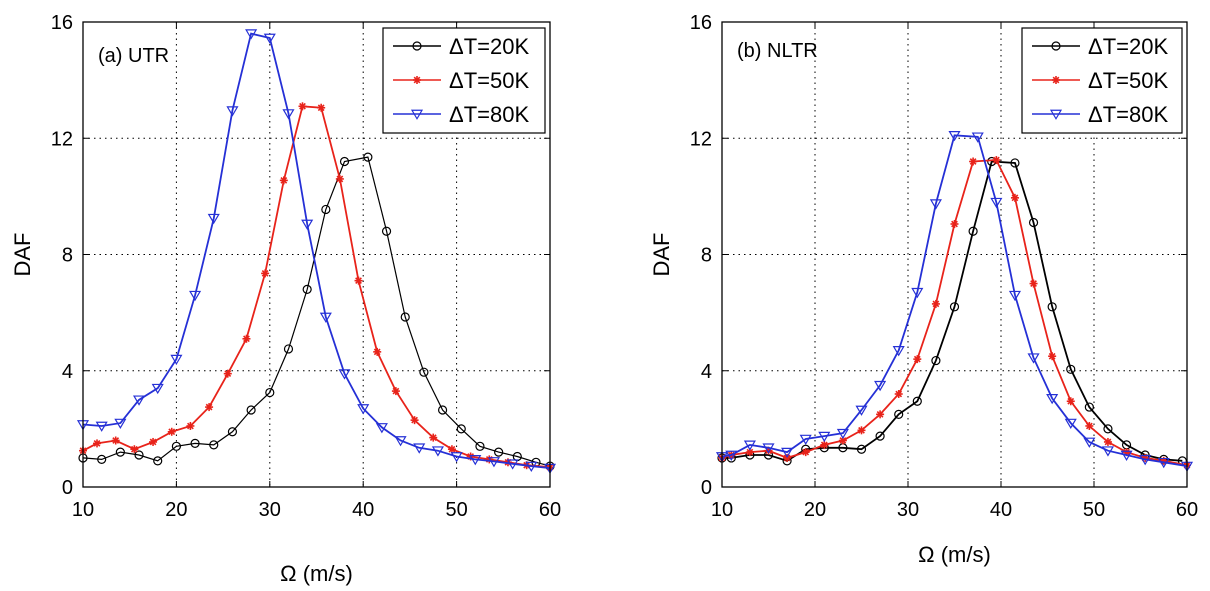  Describe the element at coordinates (777, 51) in the screenshot. I see `panel-title: (b) NLTR` at that location.